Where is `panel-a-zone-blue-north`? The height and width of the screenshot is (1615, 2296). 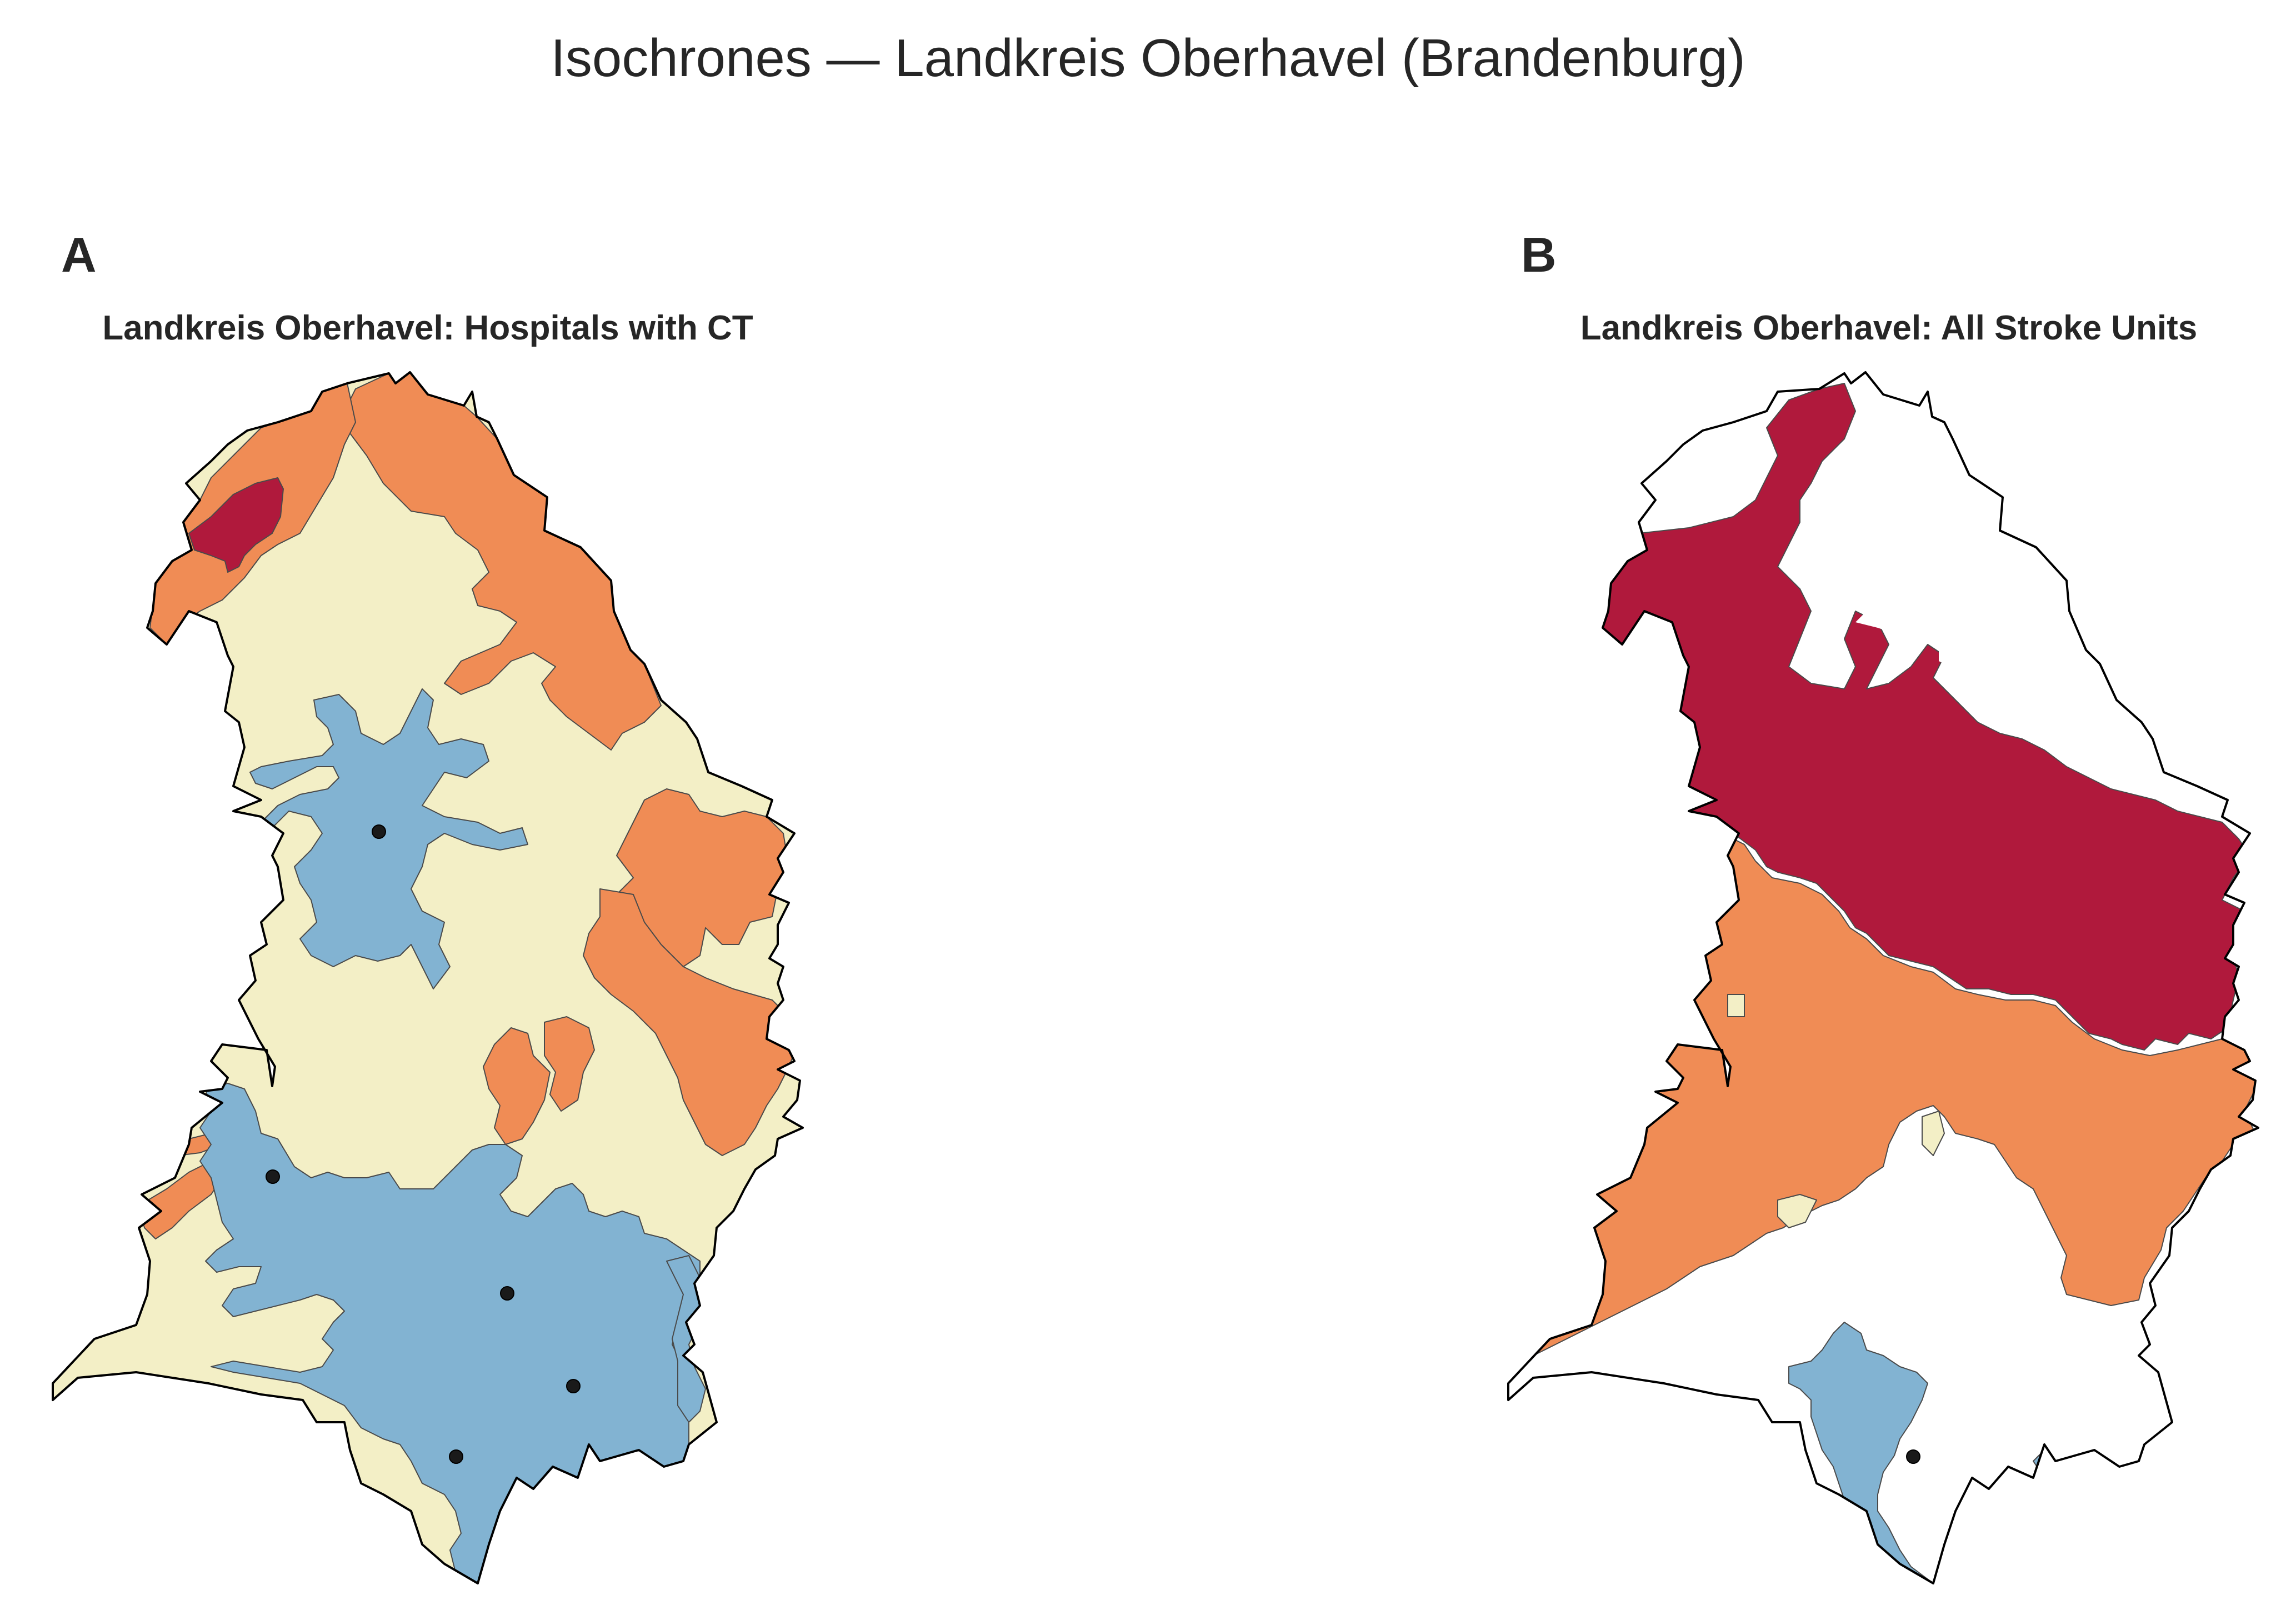 panel-a-zone-blue-north is located at coordinates (388, 838).